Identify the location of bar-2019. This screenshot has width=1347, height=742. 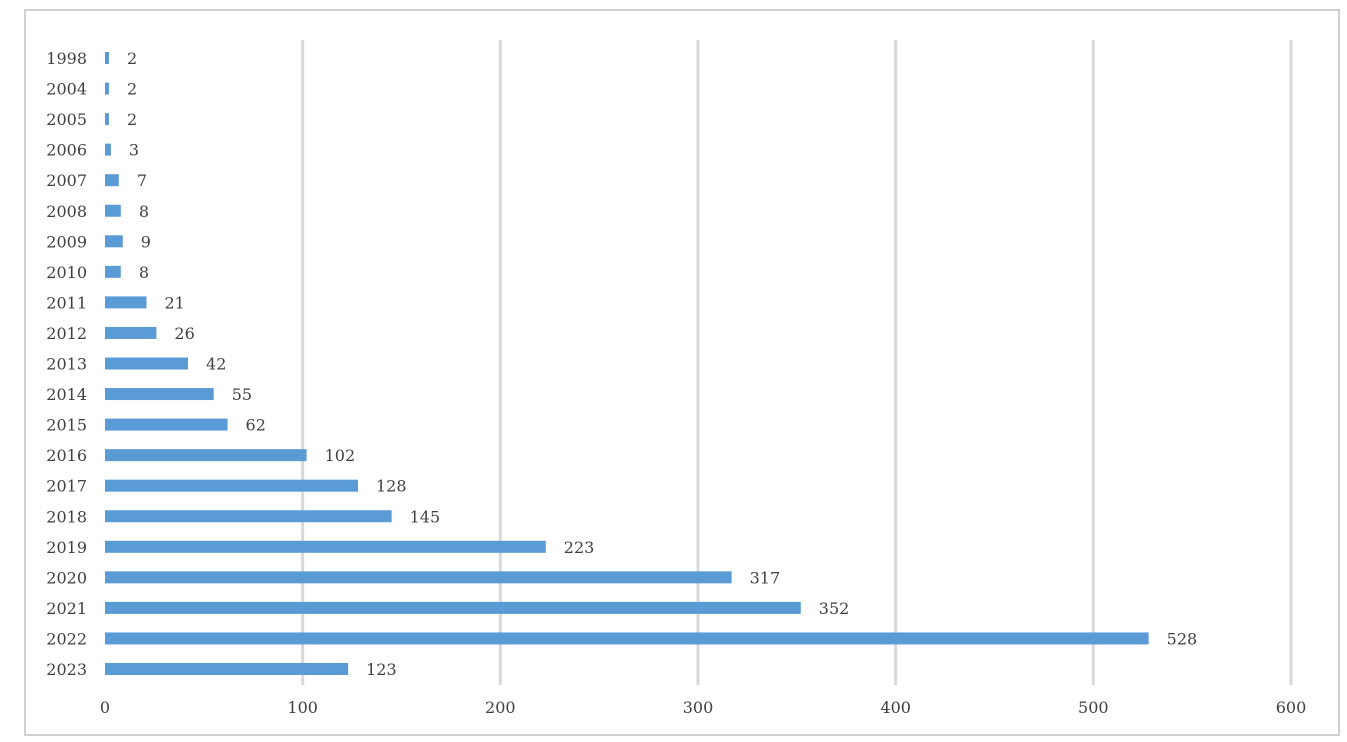
(325, 546).